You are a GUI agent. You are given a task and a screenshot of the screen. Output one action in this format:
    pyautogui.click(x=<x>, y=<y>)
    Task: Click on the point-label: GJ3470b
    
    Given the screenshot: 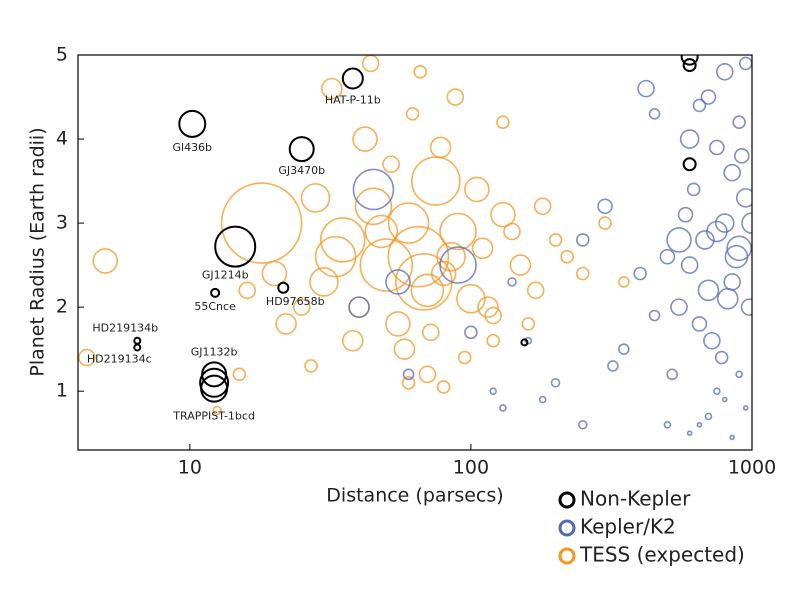 What is the action you would take?
    pyautogui.click(x=301, y=170)
    